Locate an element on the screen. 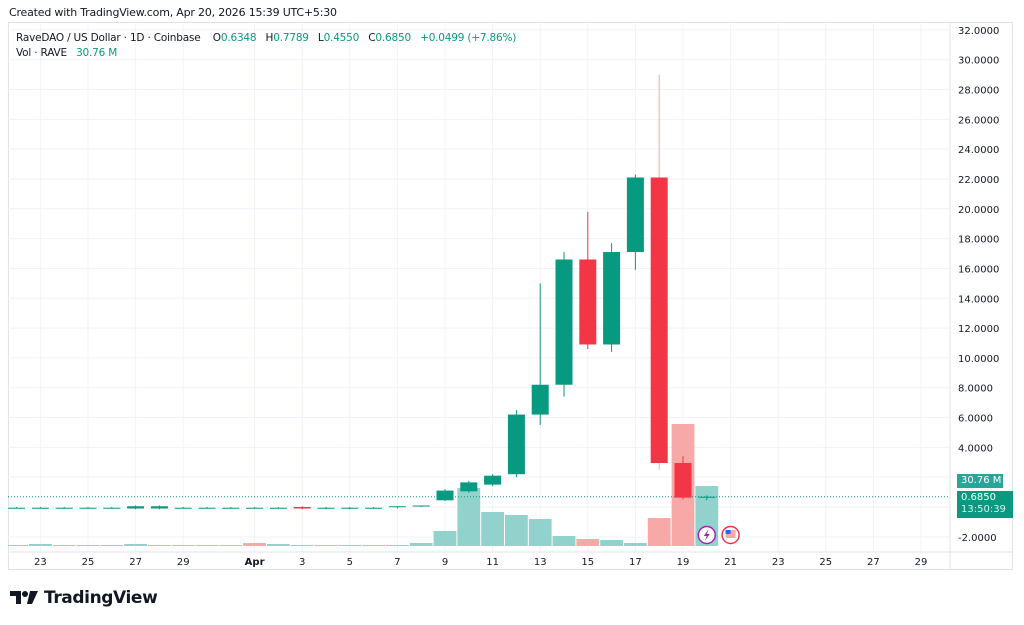 This screenshot has width=1024, height=625. change-value: +0.0499 (+7.86%) is located at coordinates (468, 38).